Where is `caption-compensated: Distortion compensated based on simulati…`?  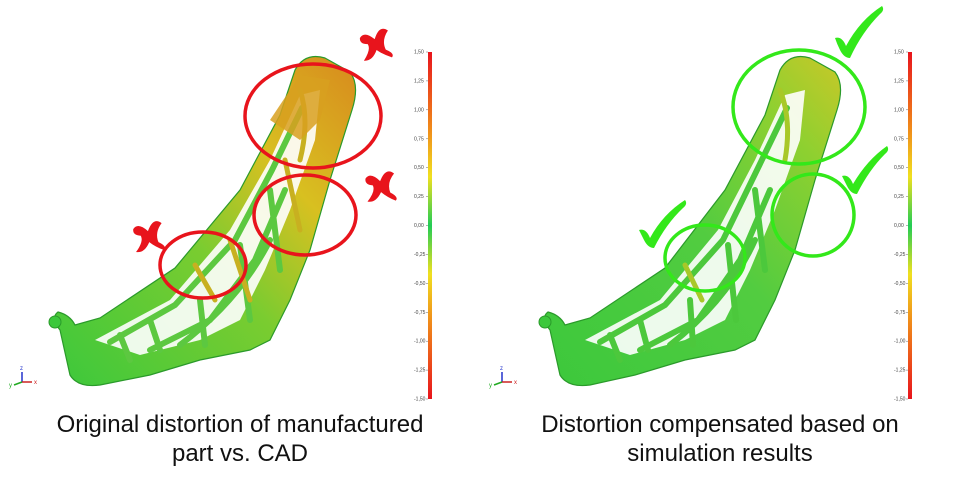
caption-compensated: Distortion compensated based on simulati… is located at coordinates (720, 439).